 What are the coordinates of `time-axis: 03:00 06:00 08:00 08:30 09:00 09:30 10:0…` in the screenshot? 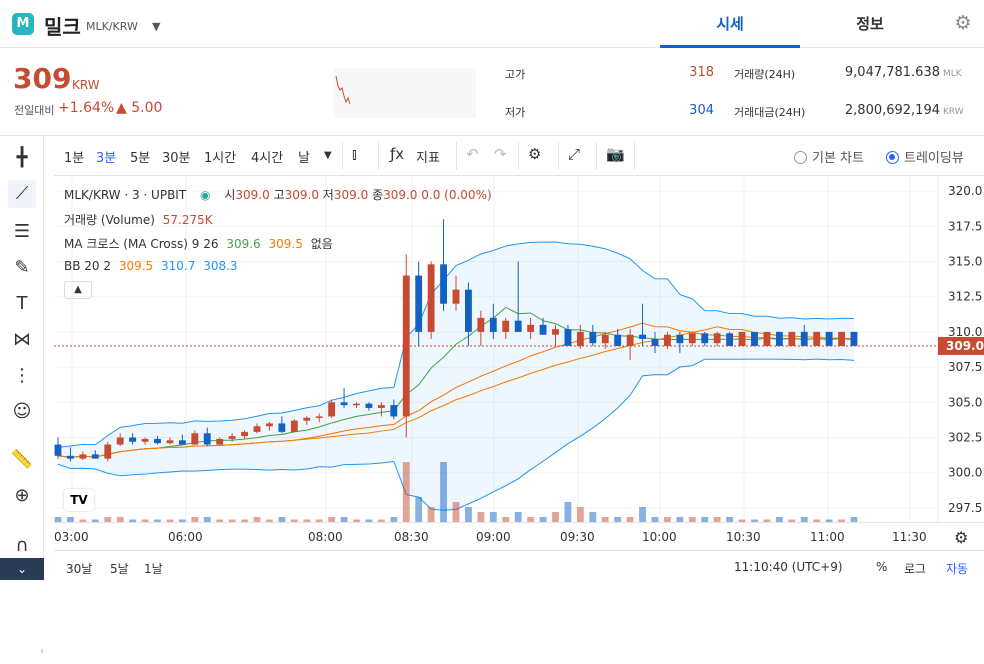 It's located at (519, 536).